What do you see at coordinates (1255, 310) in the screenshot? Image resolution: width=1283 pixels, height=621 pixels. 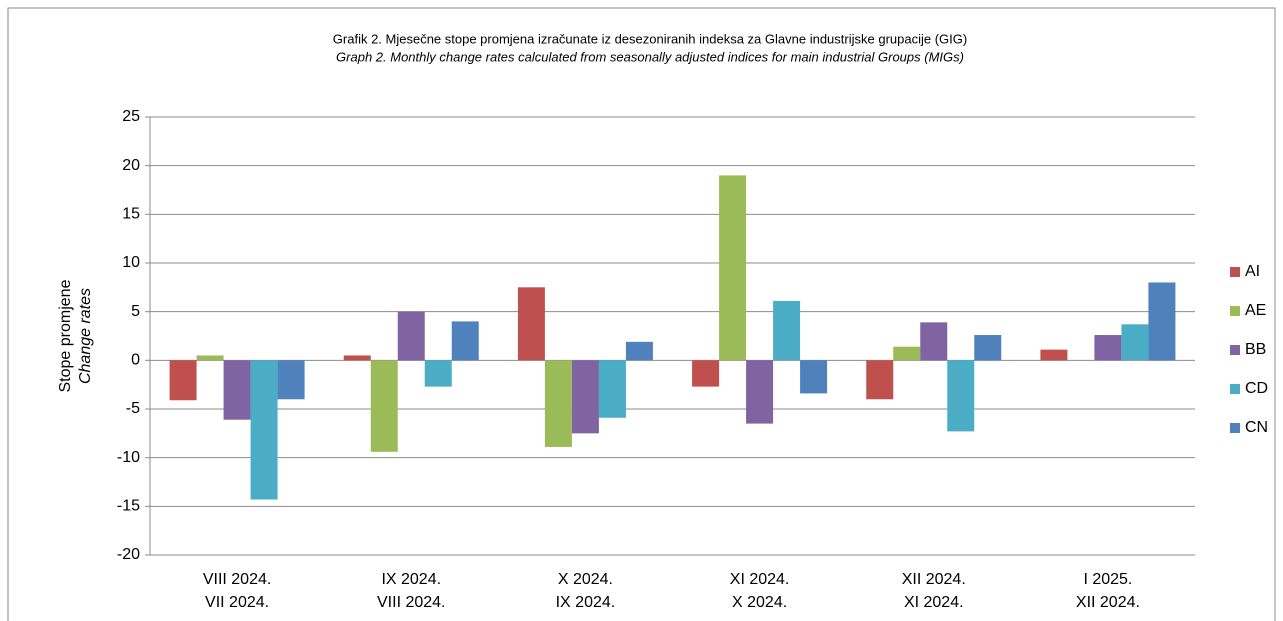 I see `legend-label: AE` at bounding box center [1255, 310].